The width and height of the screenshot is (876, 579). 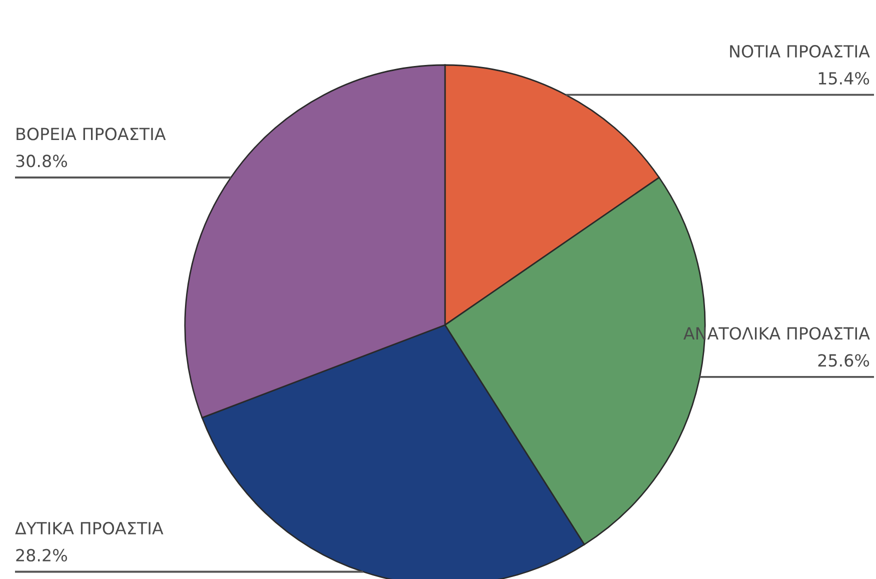 I want to click on data-label: 30.8%, so click(x=42, y=161).